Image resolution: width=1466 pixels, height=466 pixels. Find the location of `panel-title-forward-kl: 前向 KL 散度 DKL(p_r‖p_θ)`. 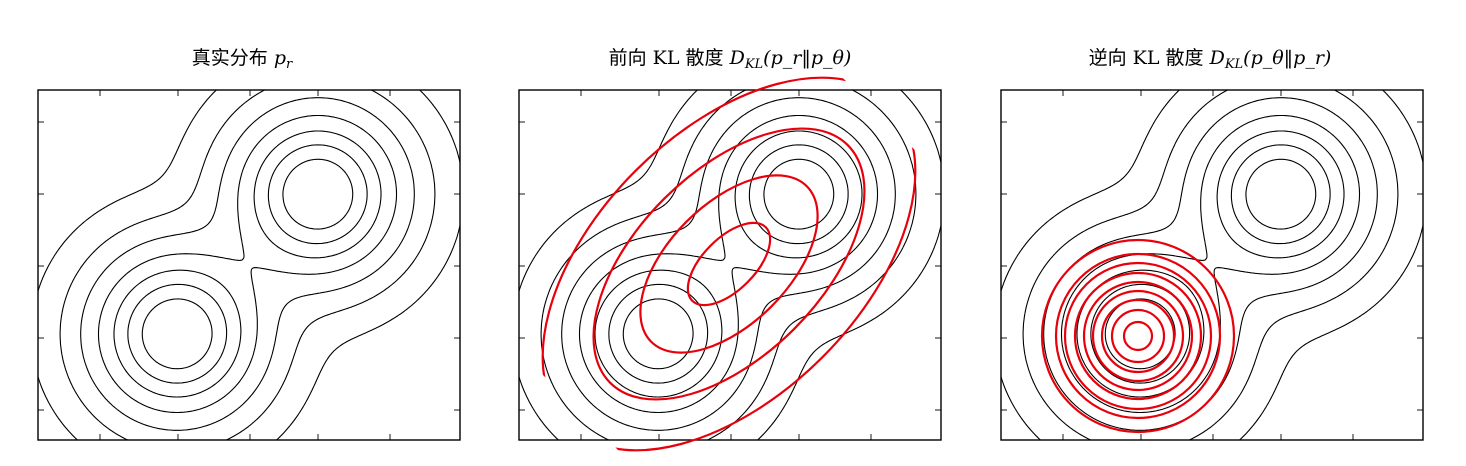

panel-title-forward-kl: 前向 KL 散度 DKL(p_r‖p_θ) is located at coordinates (730, 58).